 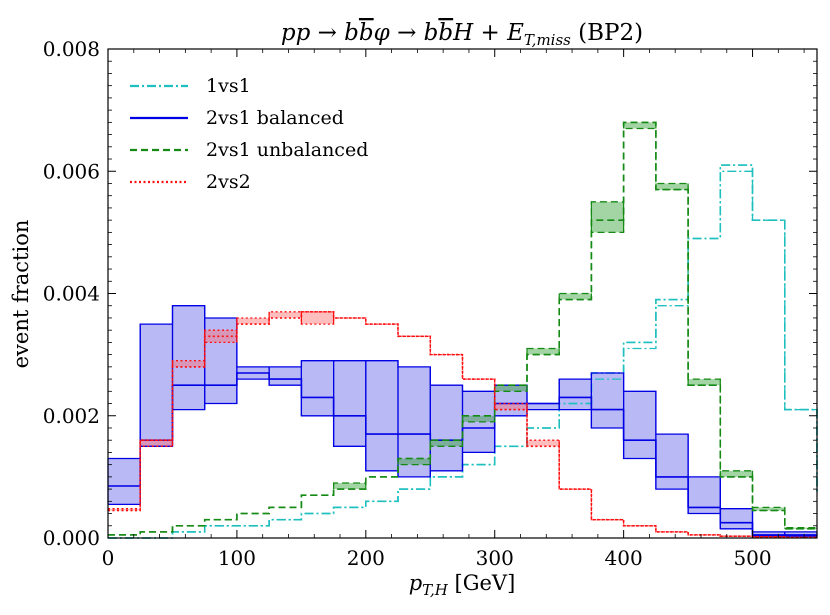 What do you see at coordinates (71, 294) in the screenshot?
I see `y-tick-label: 0.004` at bounding box center [71, 294].